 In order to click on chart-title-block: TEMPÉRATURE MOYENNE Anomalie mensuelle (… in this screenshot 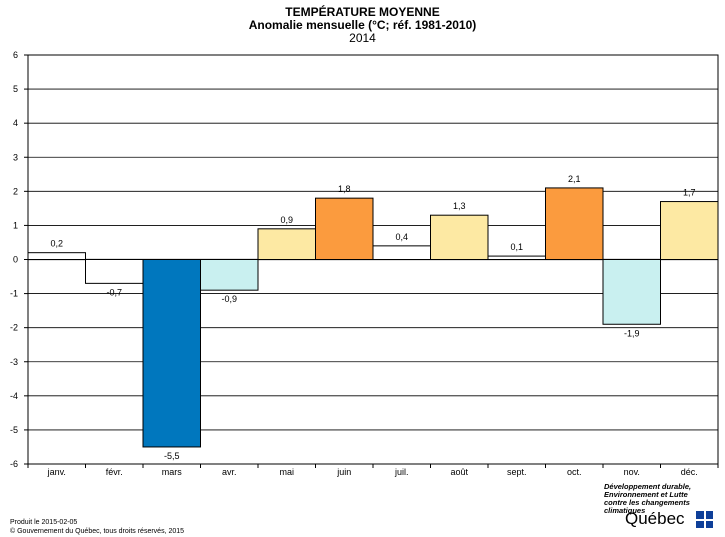, I will do `click(362, 25)`.